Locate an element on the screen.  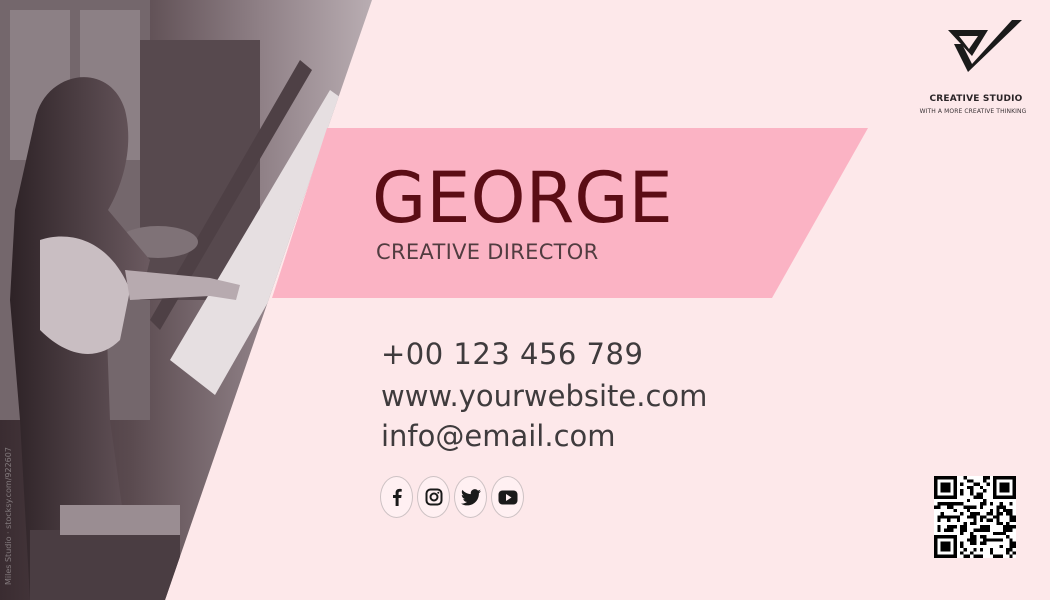
website-link: www.yourwebsite.com is located at coordinates (544, 396).